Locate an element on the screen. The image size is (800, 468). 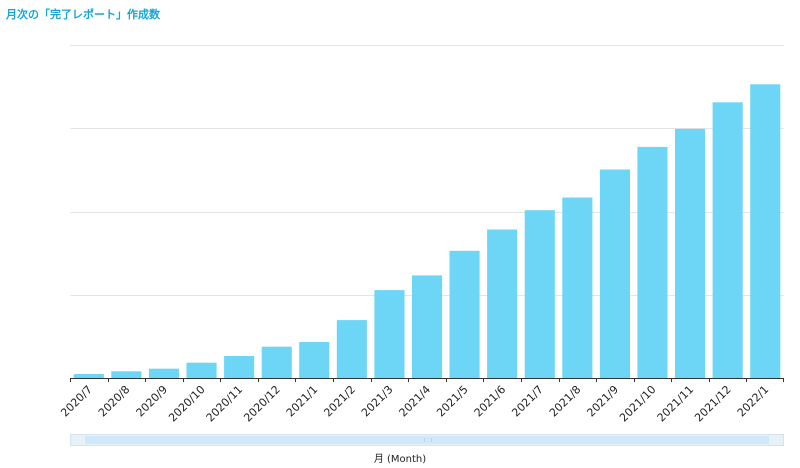
chart-title: 月次の「完了レポート」作成数 is located at coordinates (83, 14).